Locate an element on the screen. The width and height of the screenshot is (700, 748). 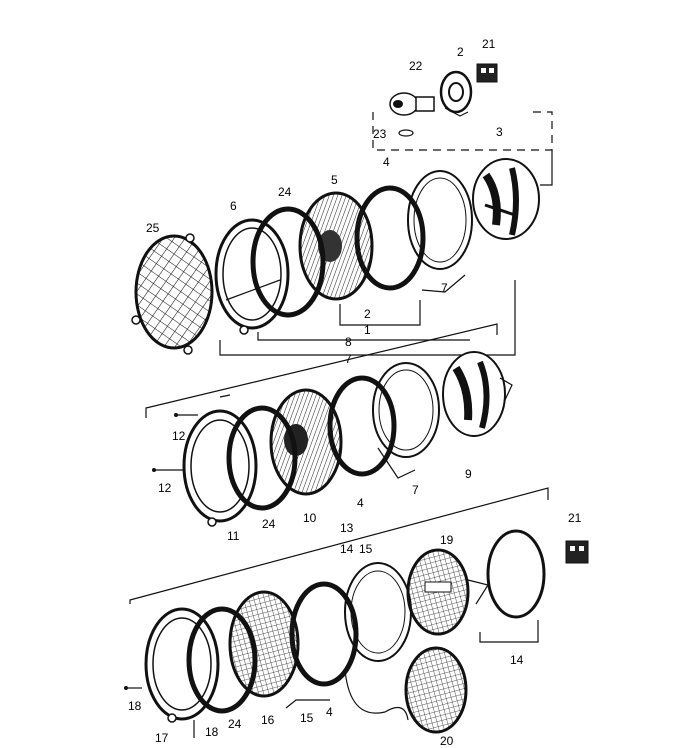
connector-21-top is located at coordinates (487, 73).